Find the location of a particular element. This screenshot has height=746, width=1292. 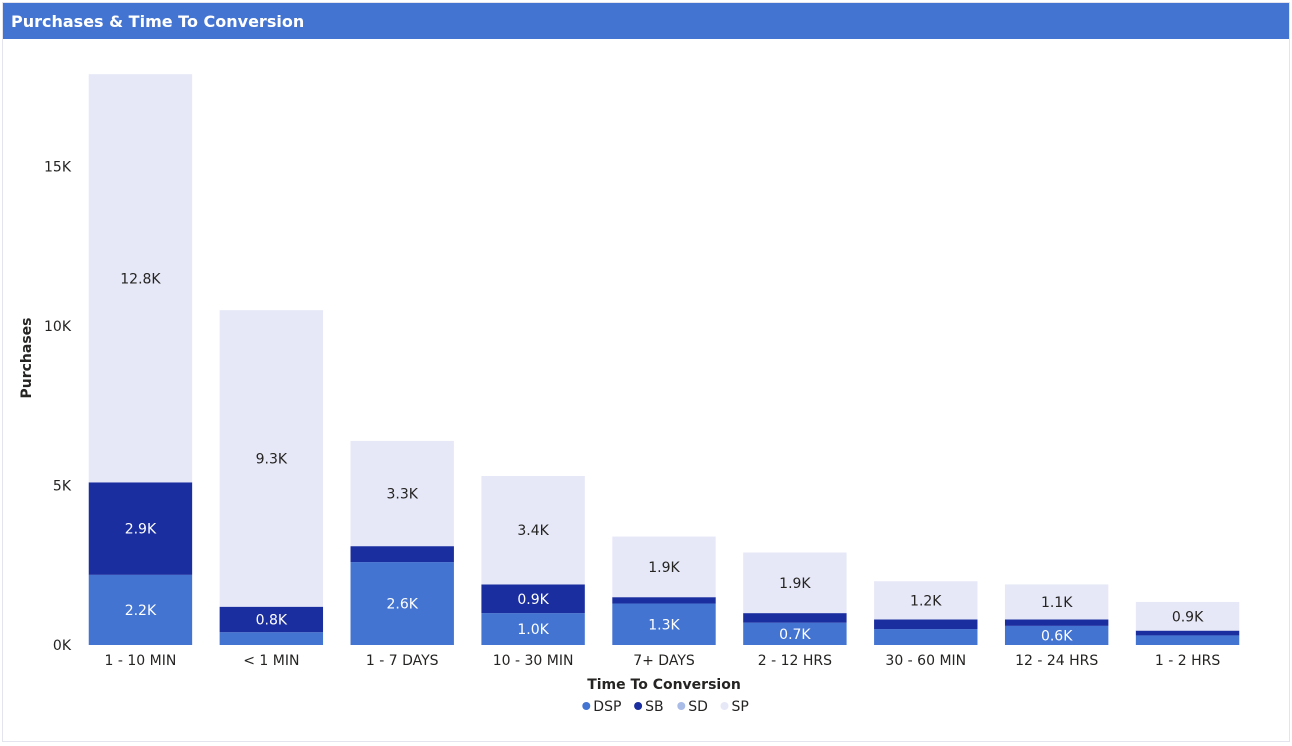

x-tick-label: 2 - 12 HRS is located at coordinates (795, 661).